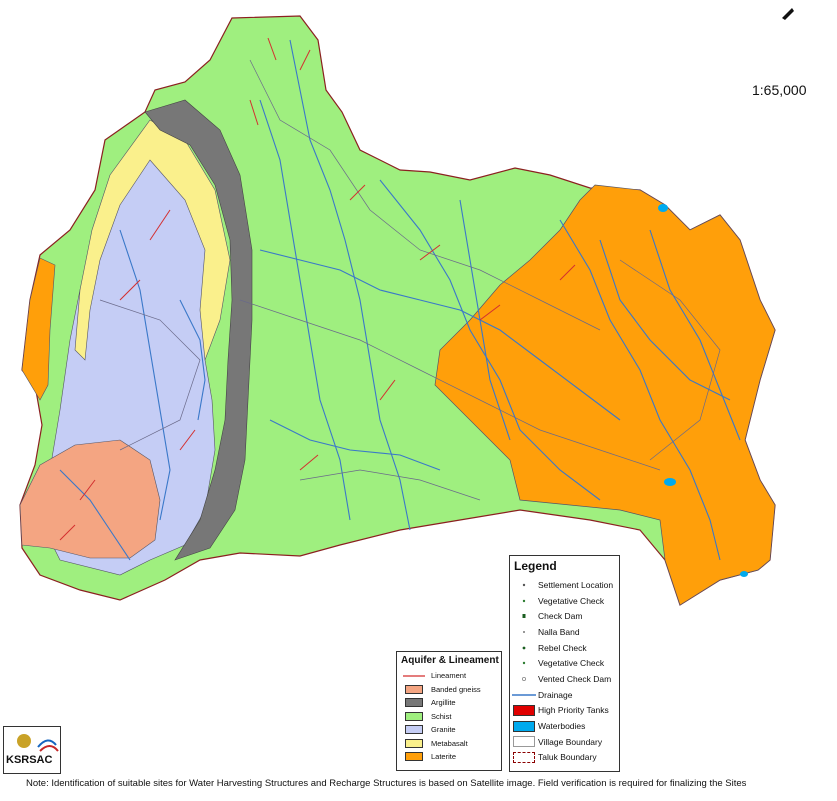  Describe the element at coordinates (576, 584) in the screenshot. I see `legend-item-label: Settlement Location` at that location.